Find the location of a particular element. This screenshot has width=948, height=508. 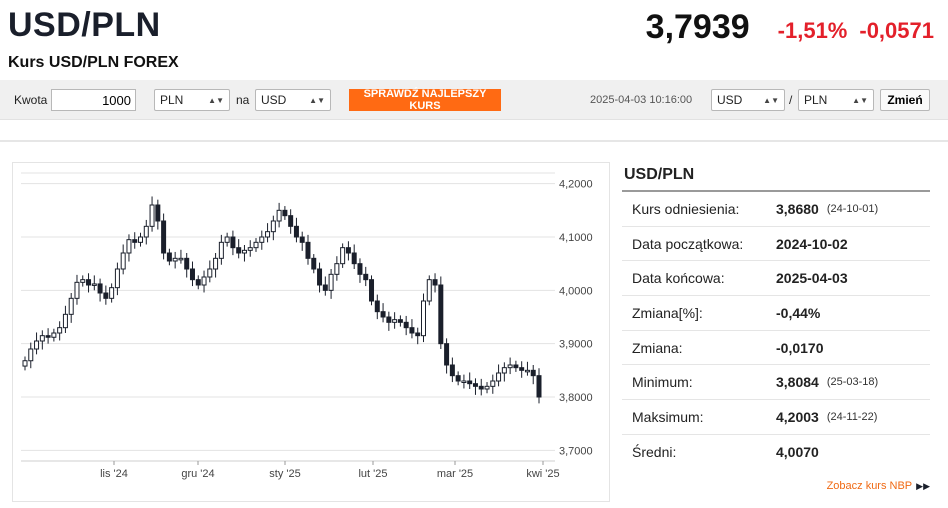

stats-row: Maksimum: 4,2003 (24-11-22) is located at coordinates (776, 417).